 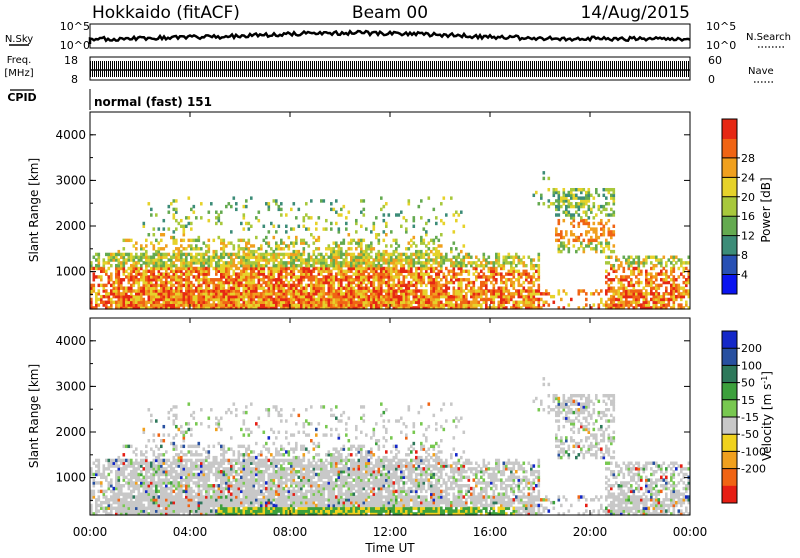 I want to click on nave-tick-top: 60, so click(x=715, y=60).